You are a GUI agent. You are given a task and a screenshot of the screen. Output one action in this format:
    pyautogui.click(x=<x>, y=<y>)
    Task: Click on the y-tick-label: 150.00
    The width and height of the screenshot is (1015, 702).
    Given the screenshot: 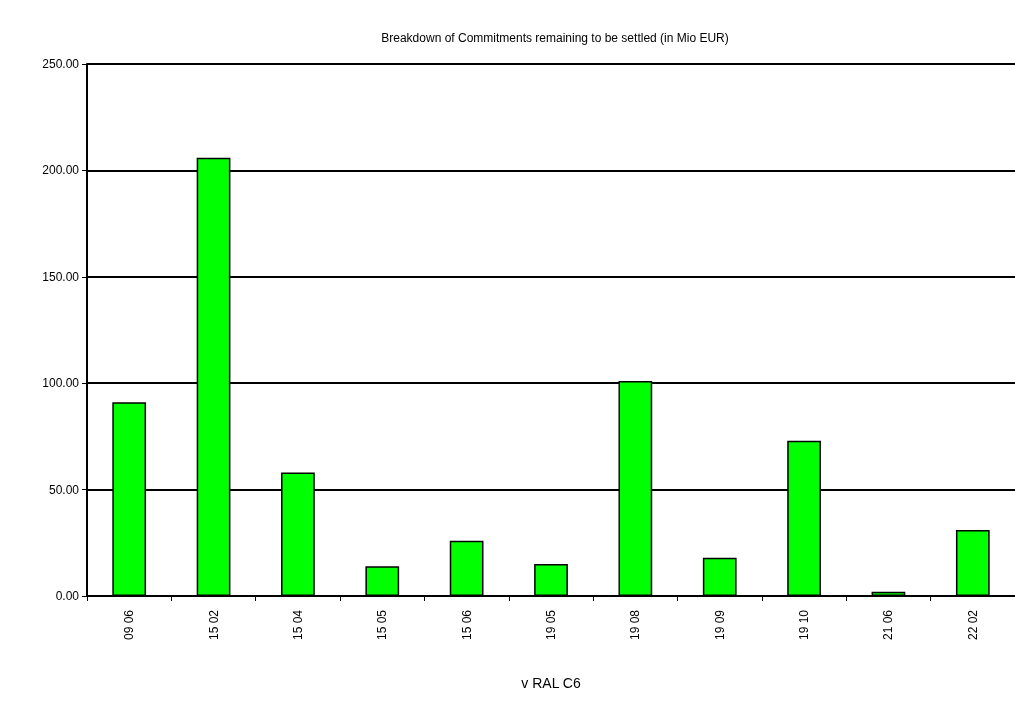 What is the action you would take?
    pyautogui.click(x=61, y=276)
    